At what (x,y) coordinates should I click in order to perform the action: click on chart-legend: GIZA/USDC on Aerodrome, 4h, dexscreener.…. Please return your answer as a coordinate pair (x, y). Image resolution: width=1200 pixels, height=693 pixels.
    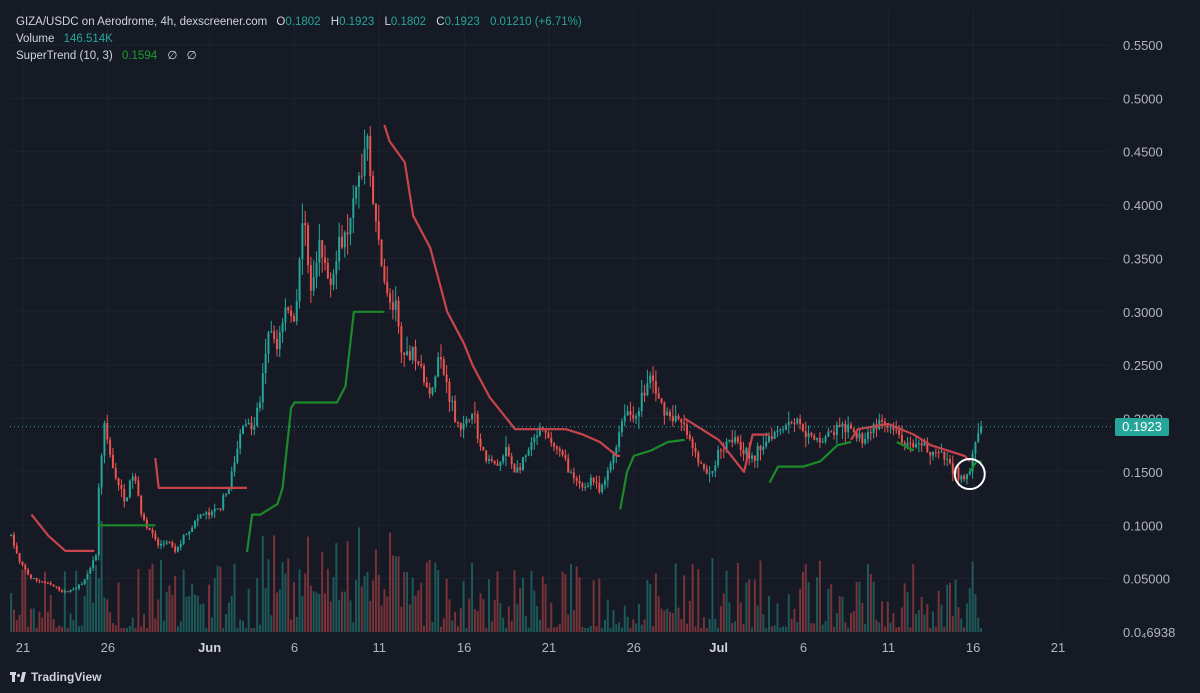
    Looking at the image, I should click on (302, 39).